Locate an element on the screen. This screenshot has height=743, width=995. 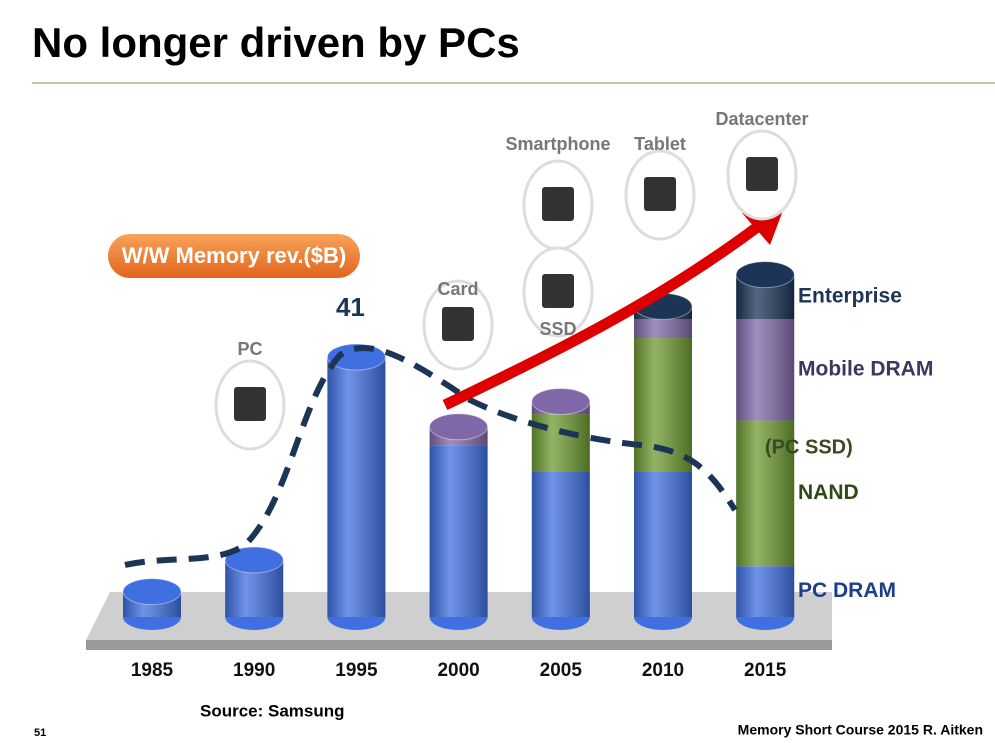
legend-label: NAND is located at coordinates (828, 492).